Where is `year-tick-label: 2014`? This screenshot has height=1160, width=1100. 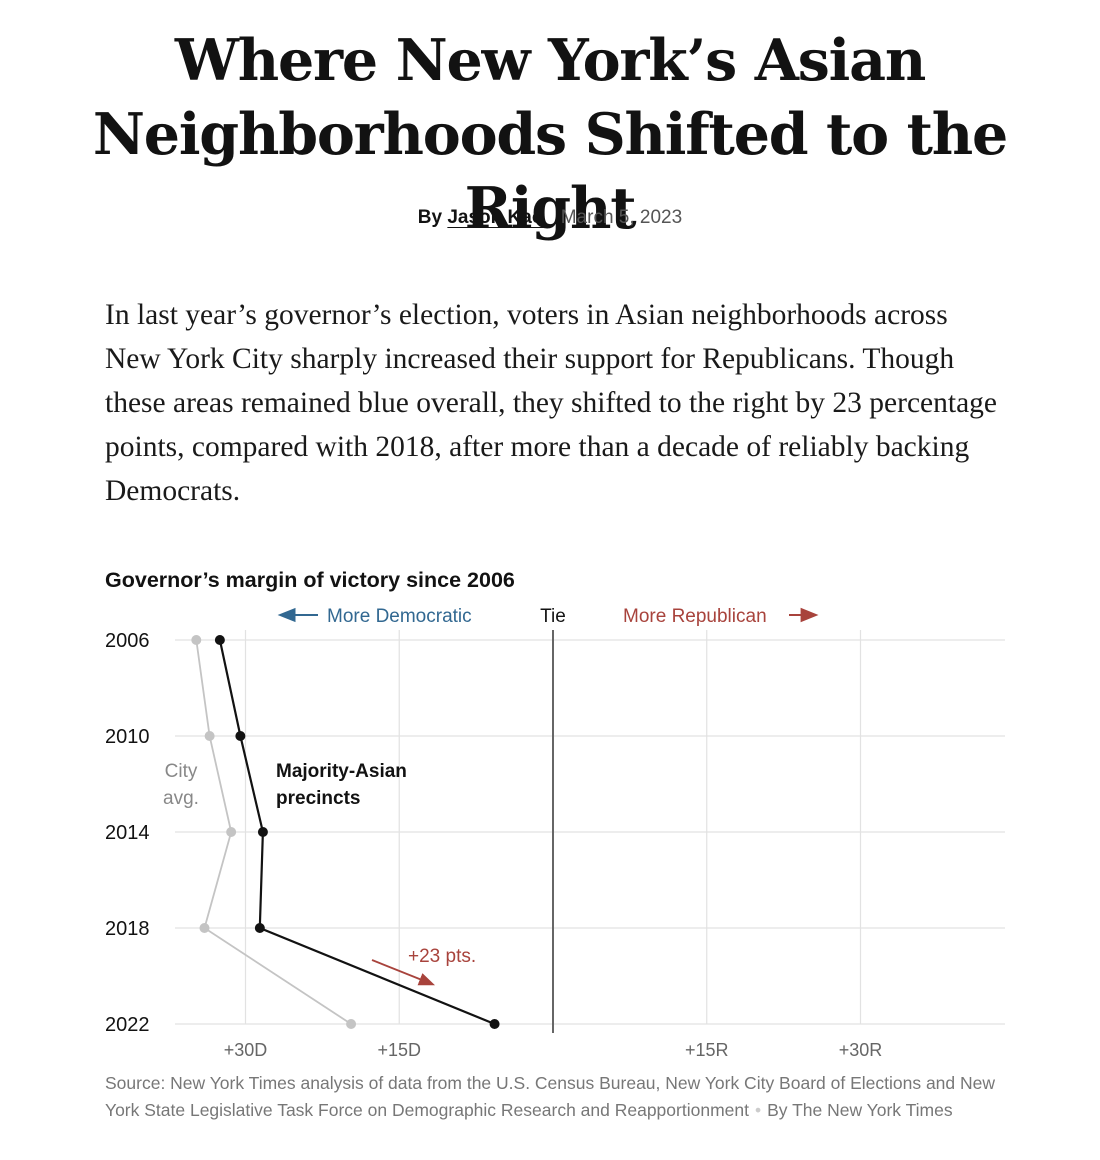 year-tick-label: 2014 is located at coordinates (127, 833).